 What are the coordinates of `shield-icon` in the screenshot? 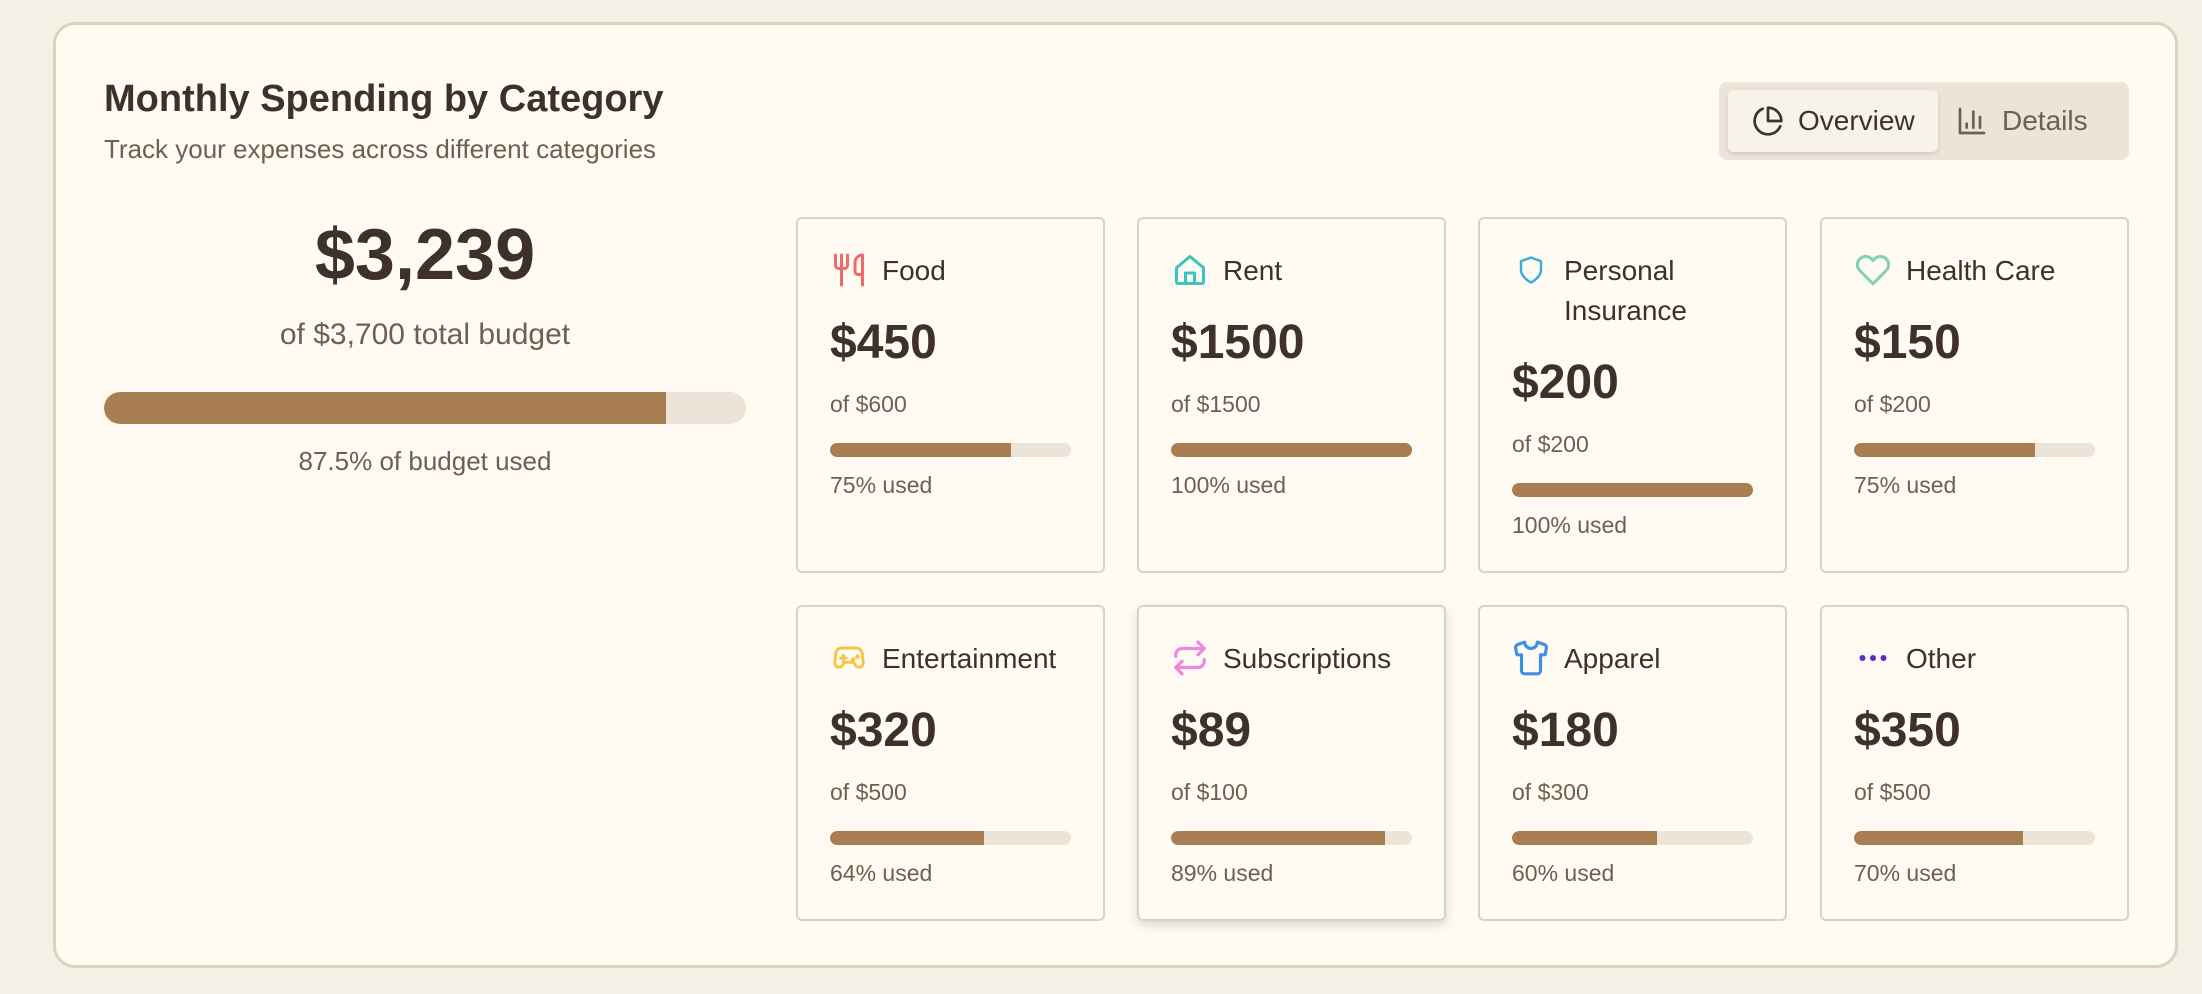 It's located at (1531, 270).